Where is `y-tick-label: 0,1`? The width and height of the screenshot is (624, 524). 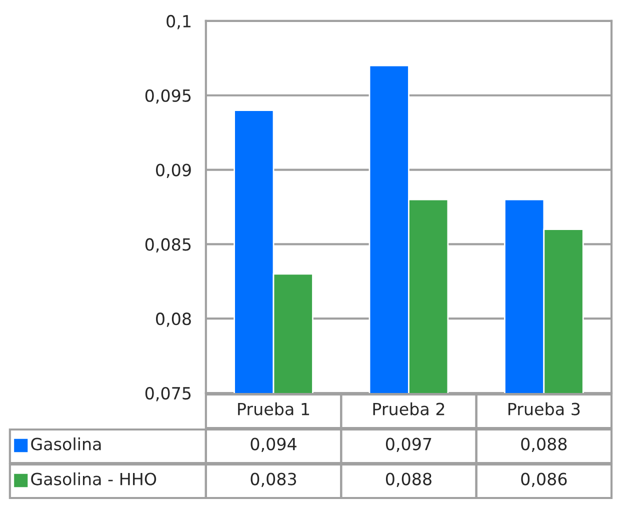 y-tick-label: 0,1 is located at coordinates (178, 22).